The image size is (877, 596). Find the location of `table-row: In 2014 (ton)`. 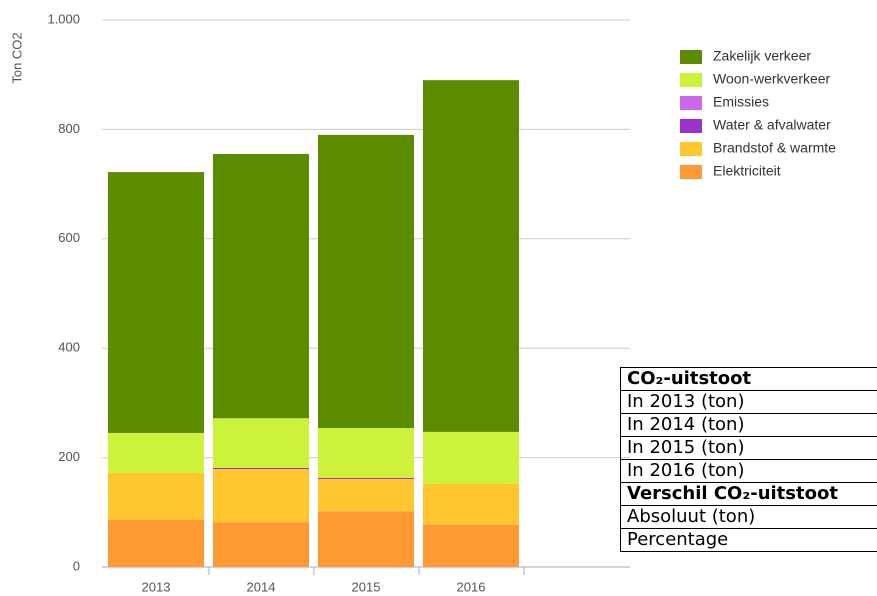

table-row: In 2014 (ton) is located at coordinates (748, 425).